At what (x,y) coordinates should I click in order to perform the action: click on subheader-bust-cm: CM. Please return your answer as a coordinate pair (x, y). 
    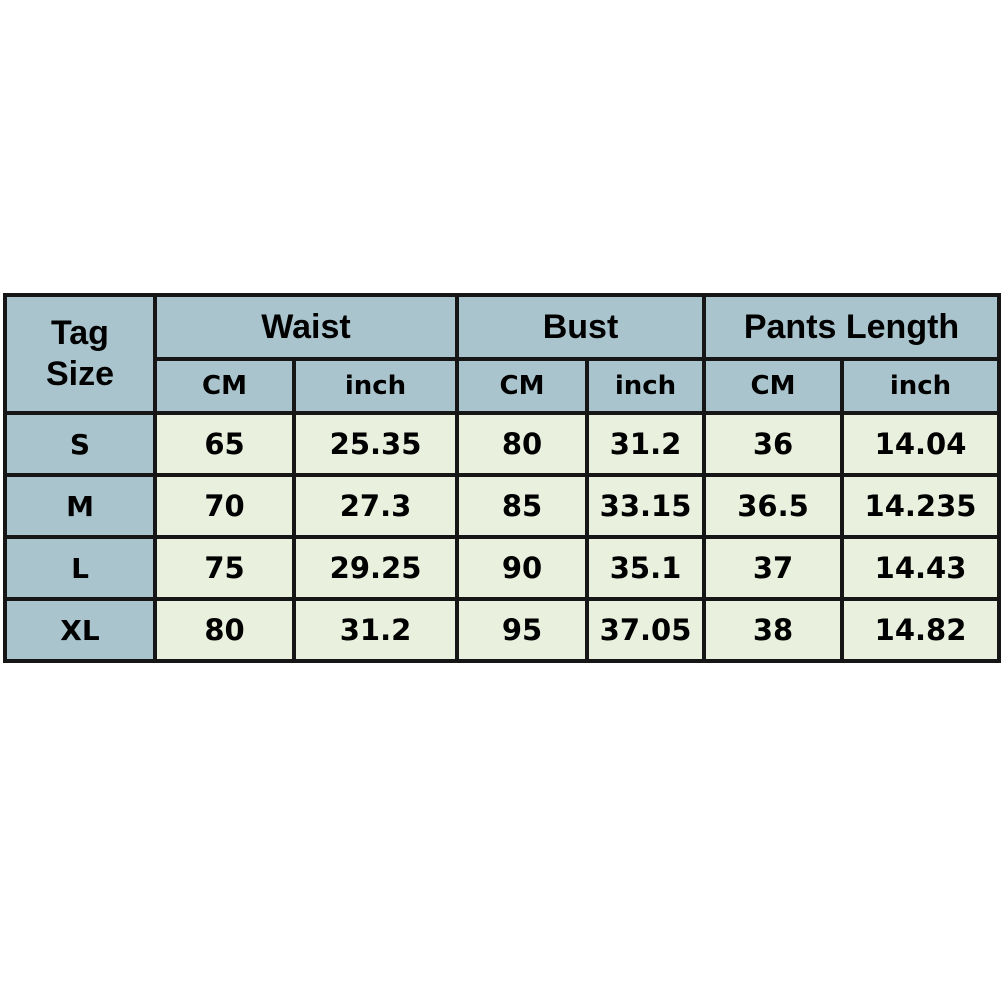
    Looking at the image, I should click on (522, 386).